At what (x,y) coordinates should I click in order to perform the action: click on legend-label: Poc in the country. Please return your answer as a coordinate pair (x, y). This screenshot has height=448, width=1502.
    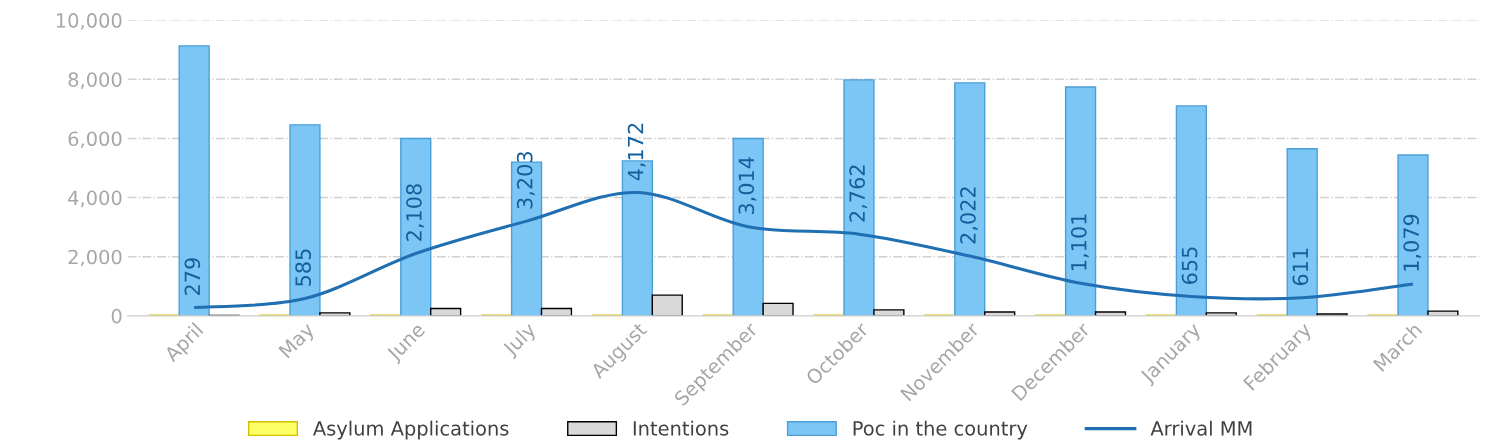
    Looking at the image, I should click on (940, 430).